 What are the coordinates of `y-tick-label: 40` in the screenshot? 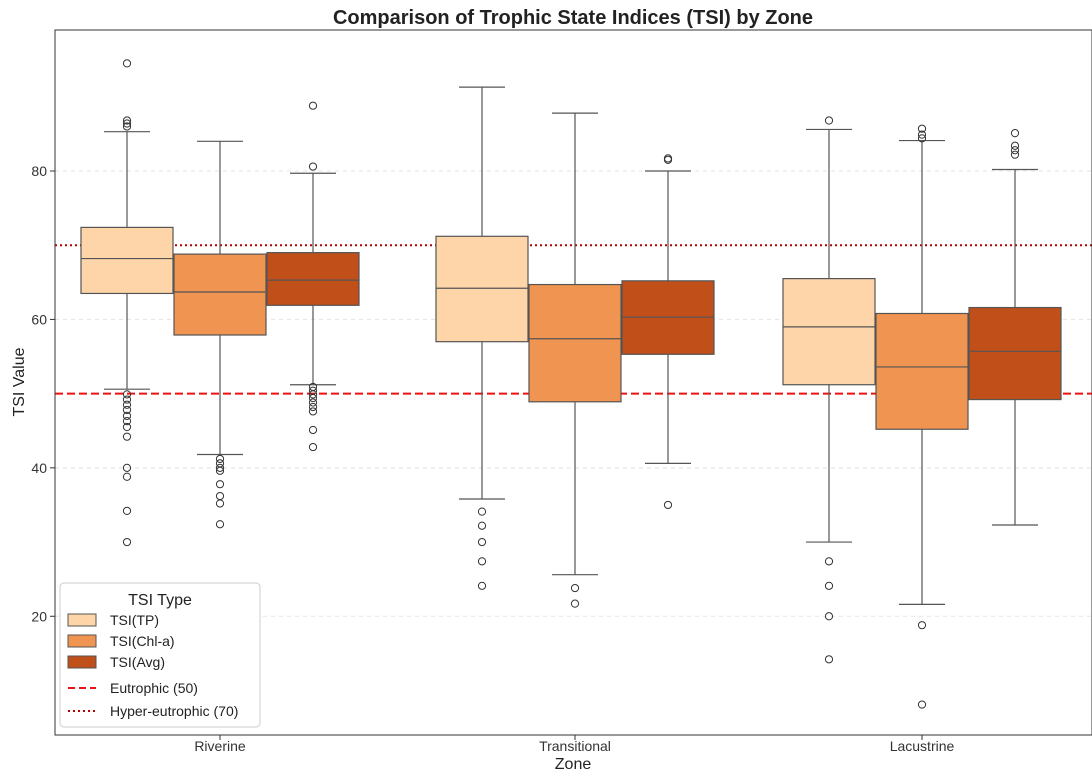 It's located at (39, 468).